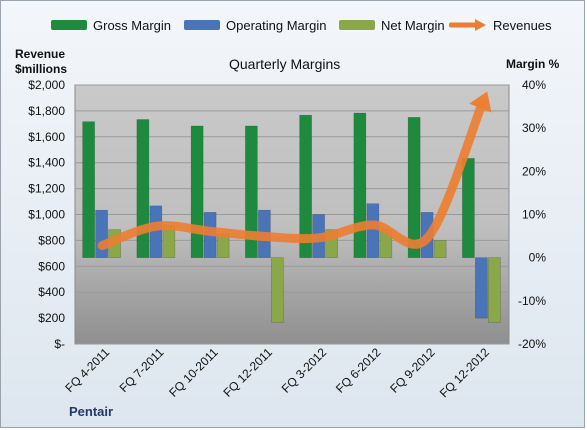 This screenshot has width=587, height=430. I want to click on category-label: FQ 6-2012, so click(358, 370).